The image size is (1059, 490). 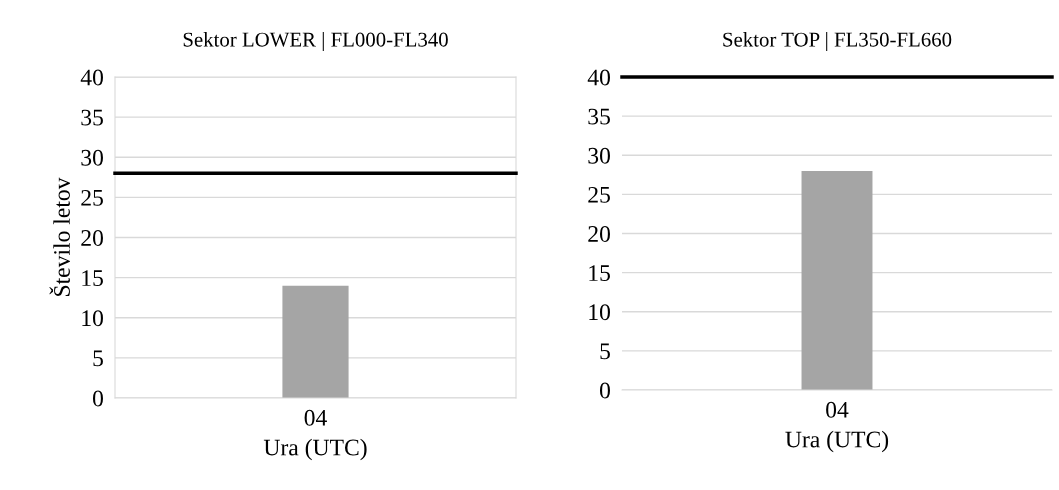 What do you see at coordinates (315, 41) in the screenshot?
I see `chart-title: Sektor LOWER | FL000-FL340` at bounding box center [315, 41].